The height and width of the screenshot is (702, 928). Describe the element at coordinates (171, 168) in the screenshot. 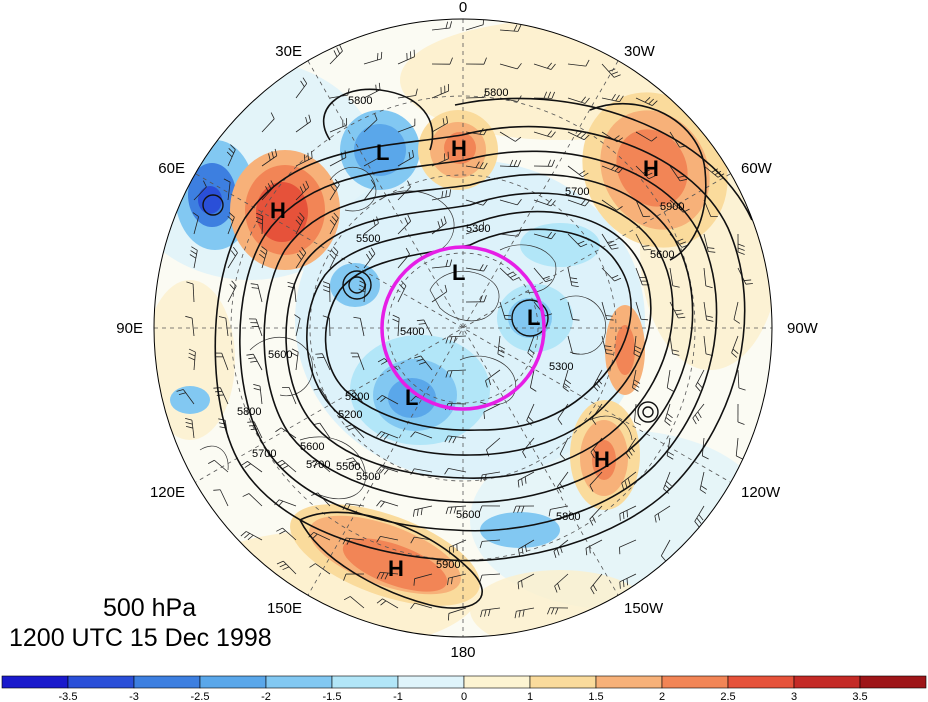

I see `lon-label-60e: 60E` at that location.